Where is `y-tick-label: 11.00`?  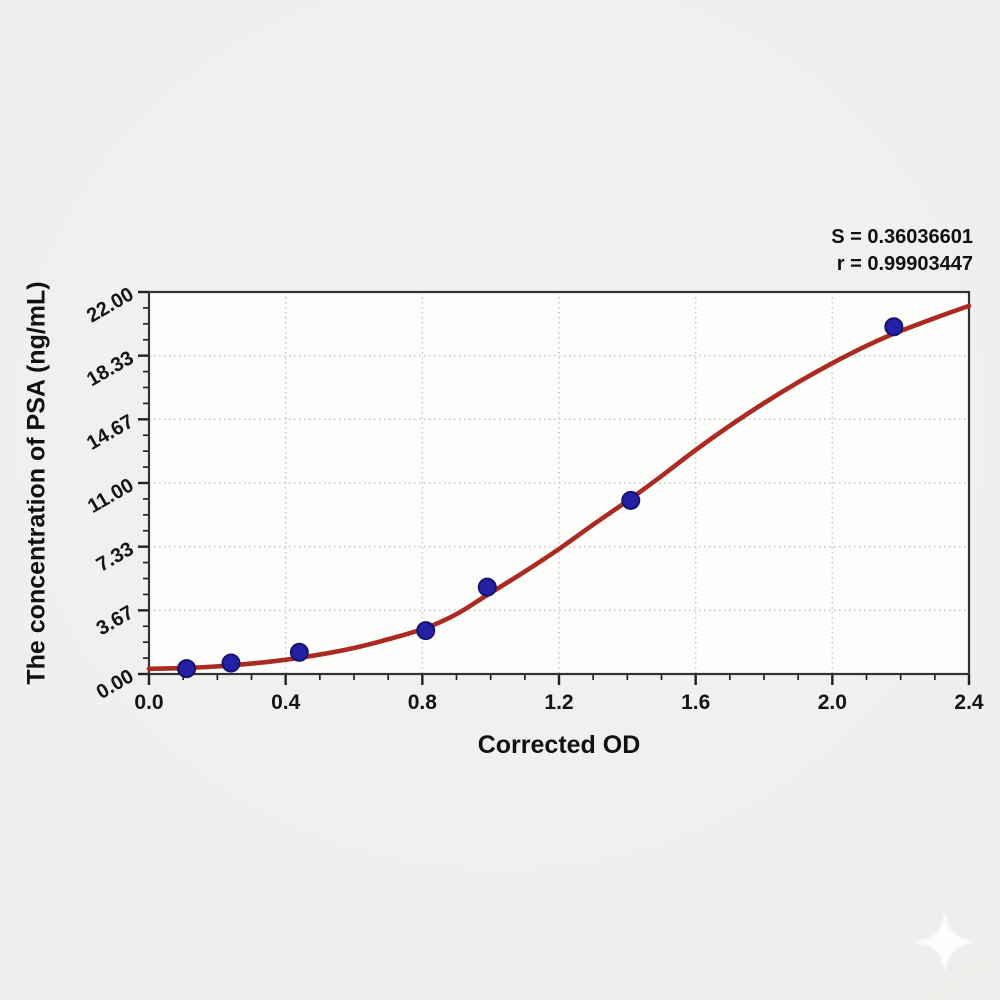
y-tick-label: 11.00 is located at coordinates (110, 496).